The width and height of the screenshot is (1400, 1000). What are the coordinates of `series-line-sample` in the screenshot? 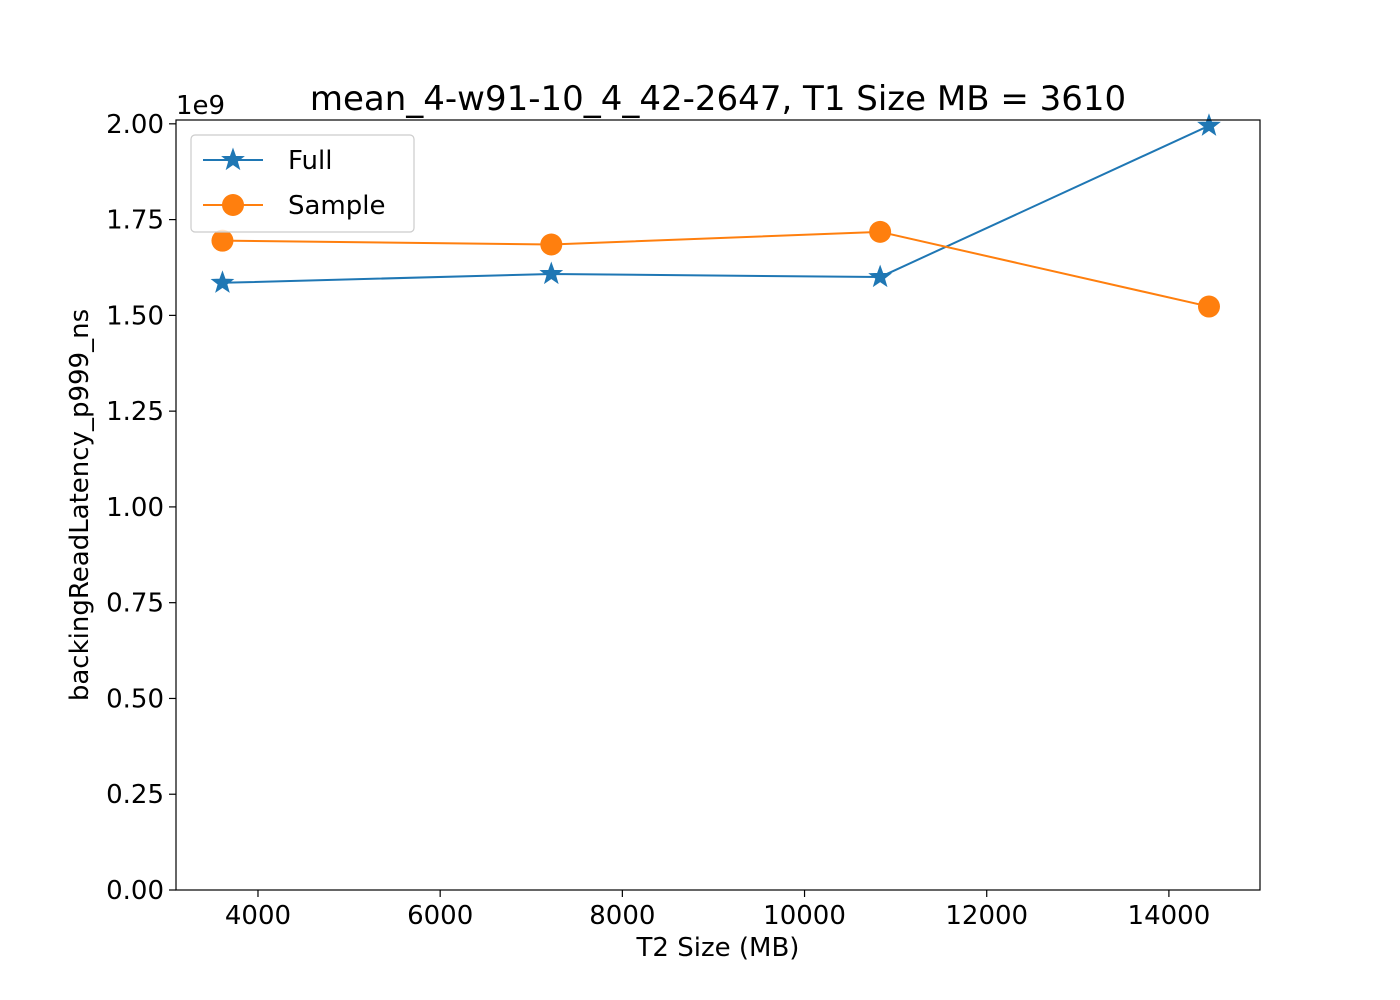 It's located at (716, 269).